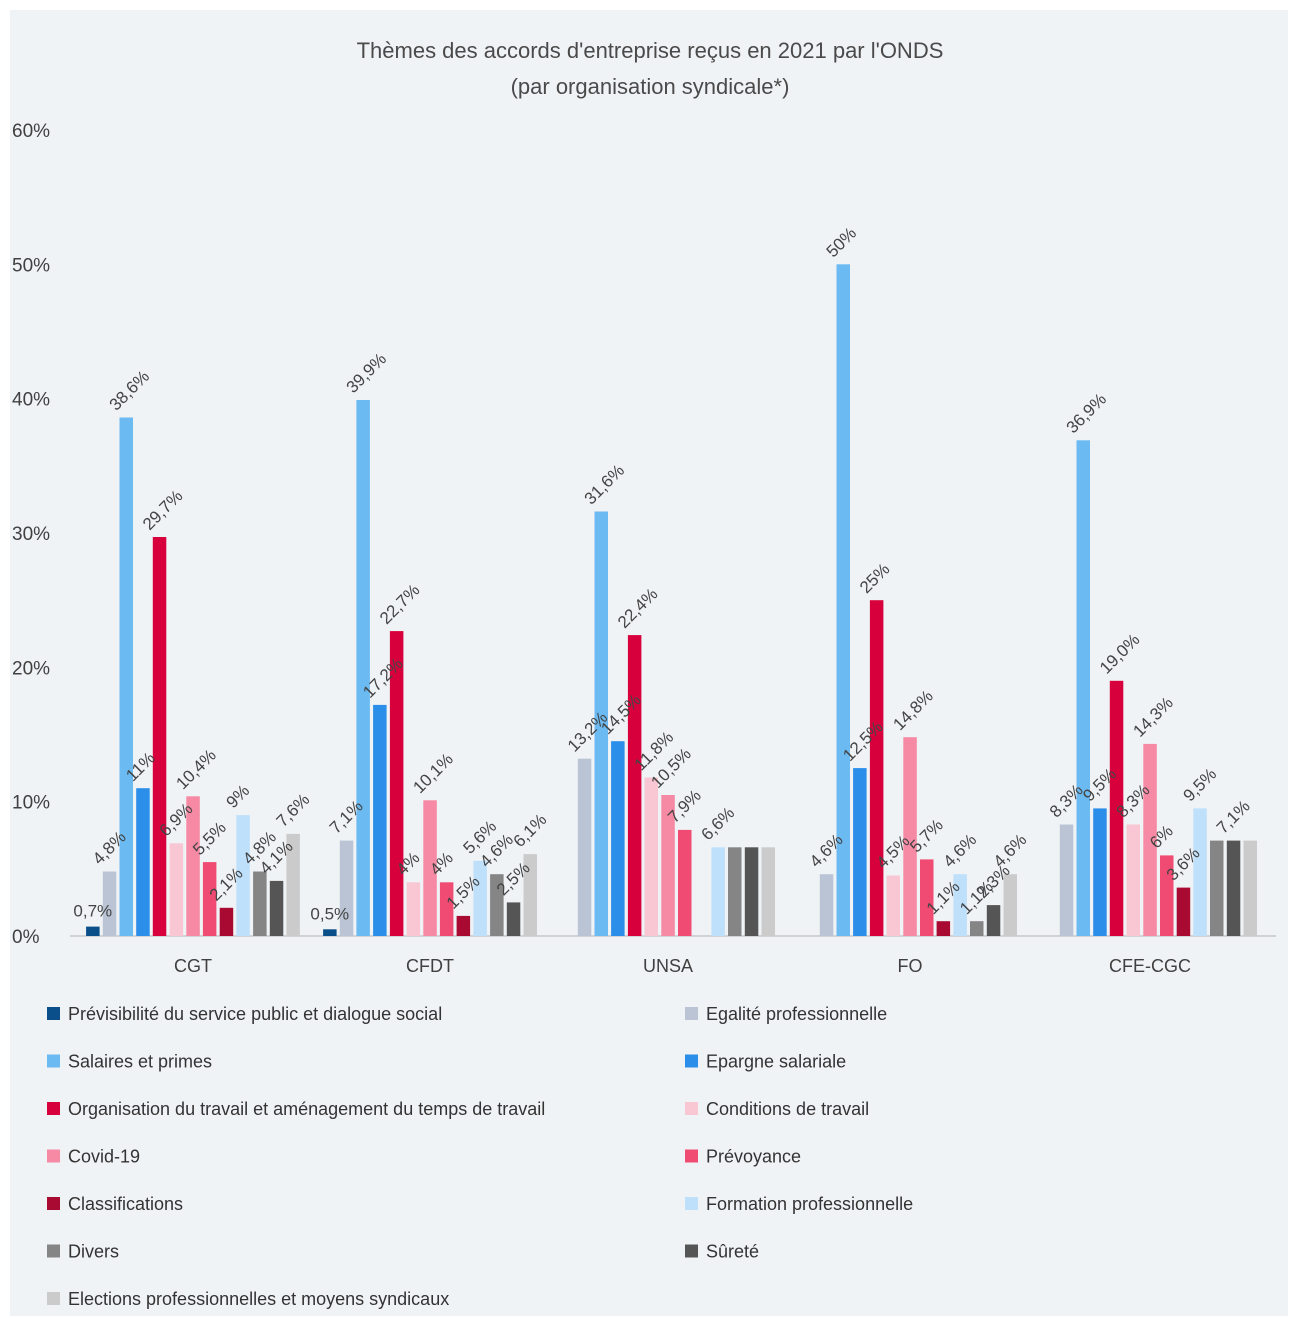  What do you see at coordinates (92, 911) in the screenshot?
I see `data-label: 0,7%` at bounding box center [92, 911].